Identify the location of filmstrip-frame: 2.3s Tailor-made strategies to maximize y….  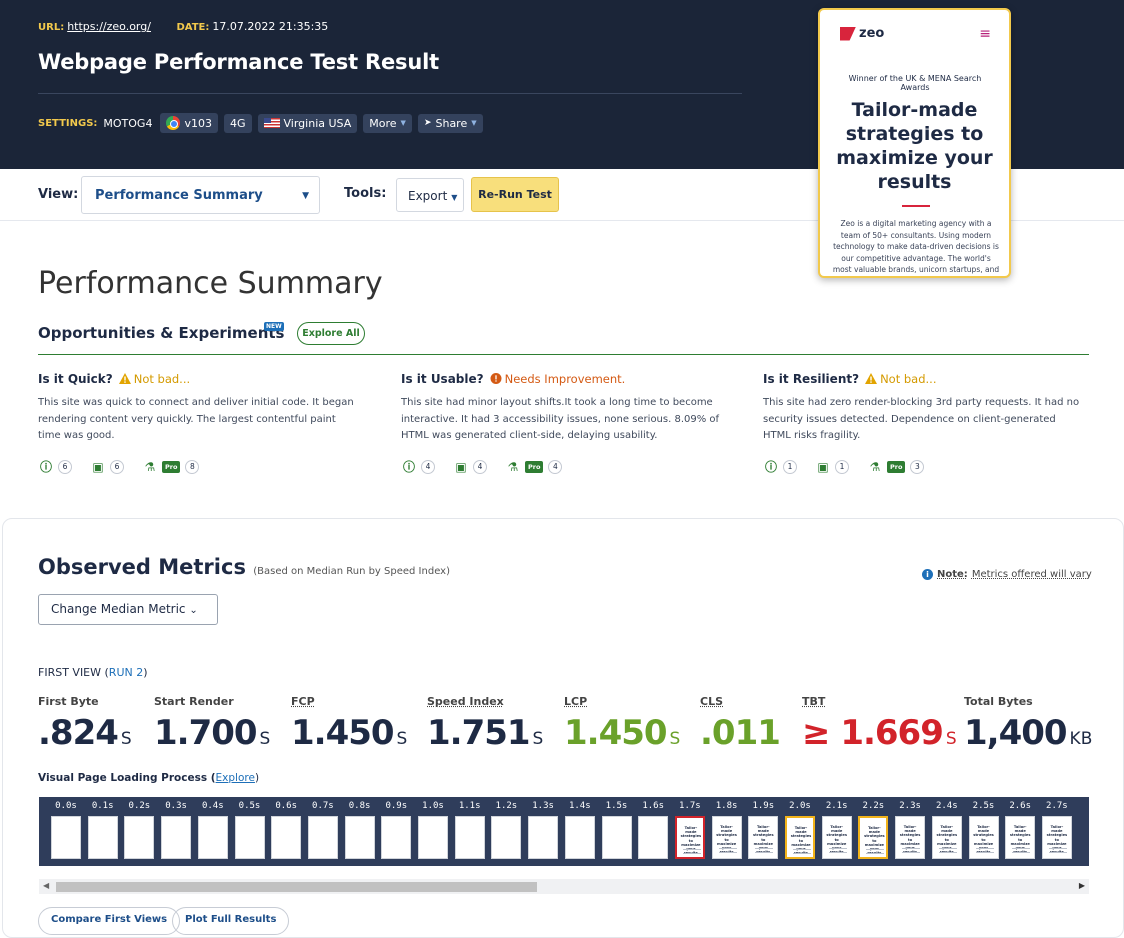
(910, 831).